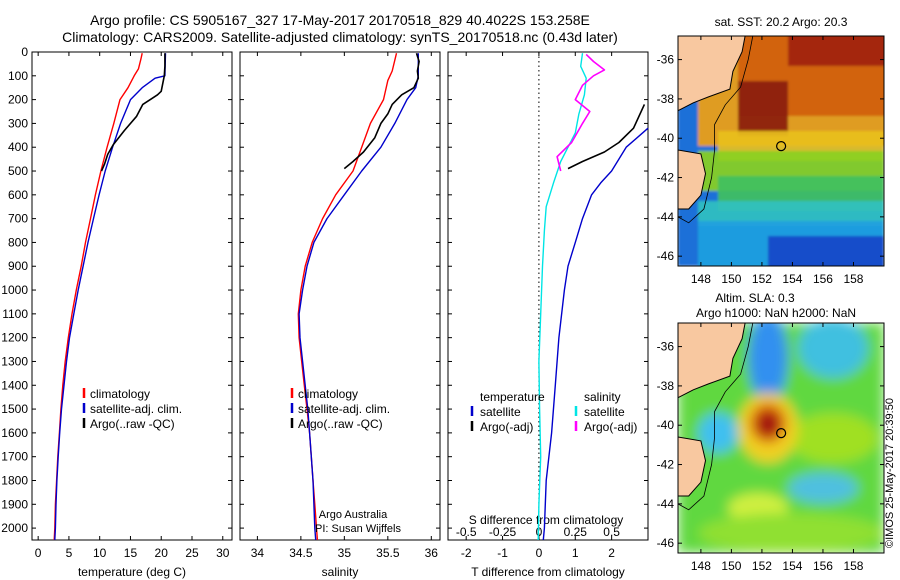 This screenshot has width=900, height=580. Describe the element at coordinates (14, 528) in the screenshot. I see `y-tick-label: 2000` at that location.